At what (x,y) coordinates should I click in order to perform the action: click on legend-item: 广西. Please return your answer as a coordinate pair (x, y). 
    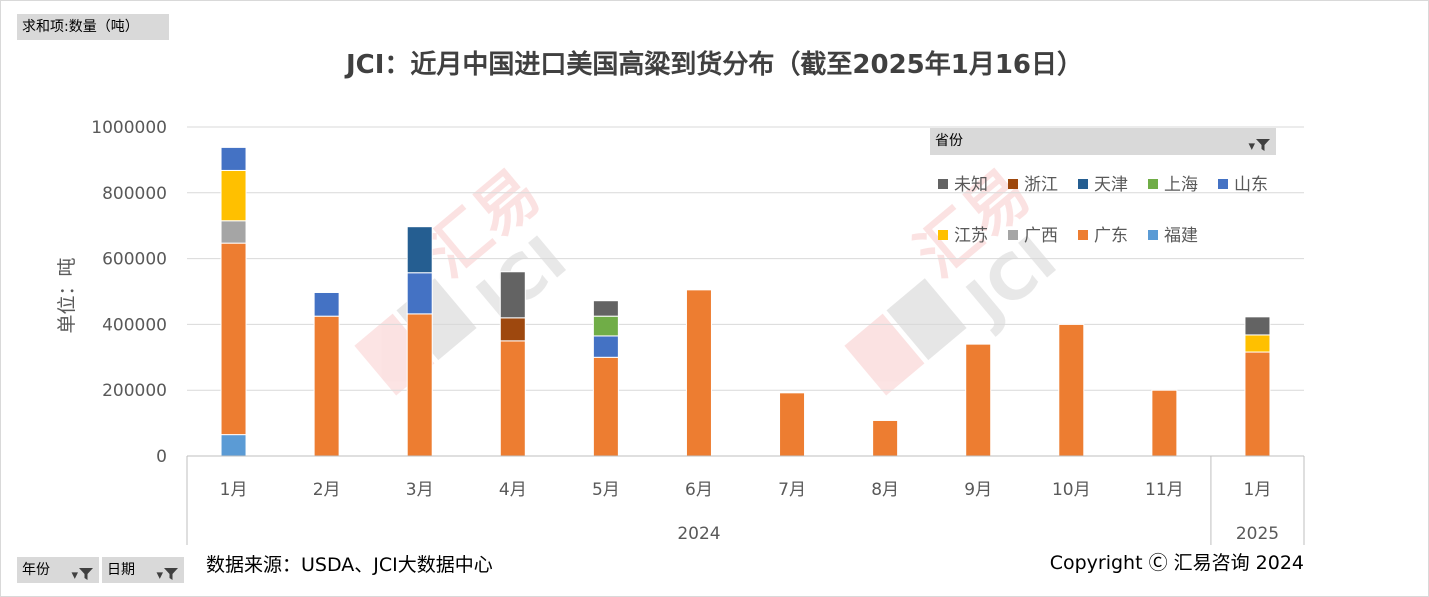
    Looking at the image, I should click on (1033, 233).